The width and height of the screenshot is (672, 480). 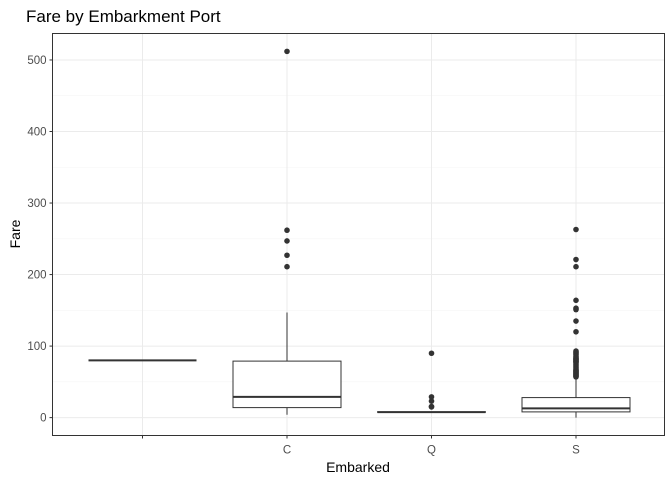 I want to click on x-tick-label: Q, so click(x=431, y=451).